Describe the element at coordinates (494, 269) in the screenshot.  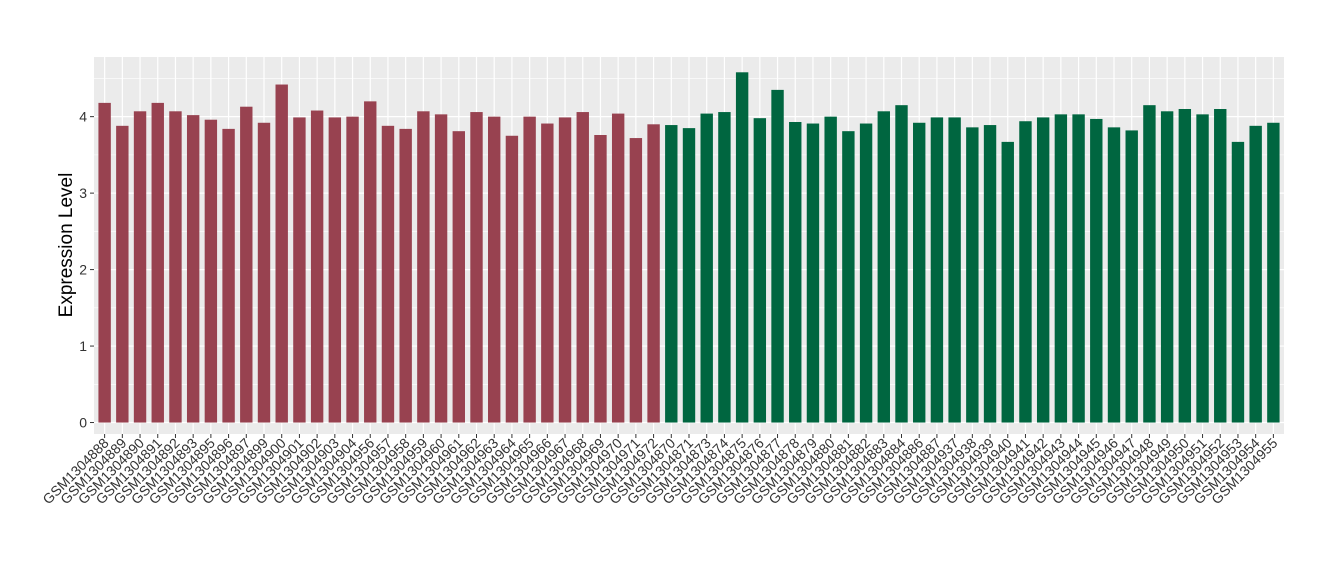
I see `bar-GSM1304963` at that location.